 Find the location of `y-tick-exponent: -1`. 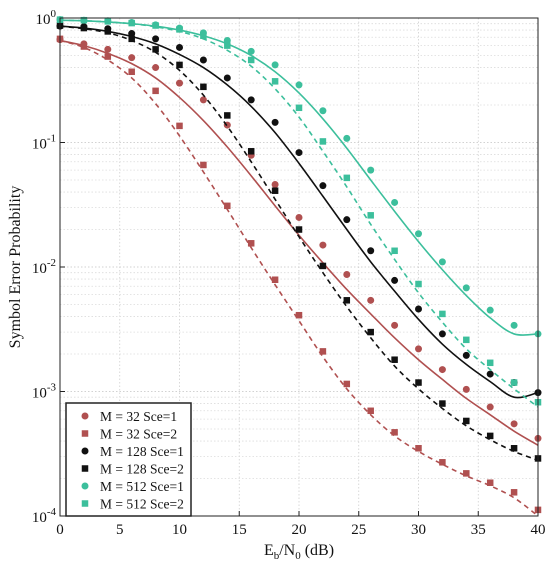

y-tick-exponent: -1 is located at coordinates (51, 139).